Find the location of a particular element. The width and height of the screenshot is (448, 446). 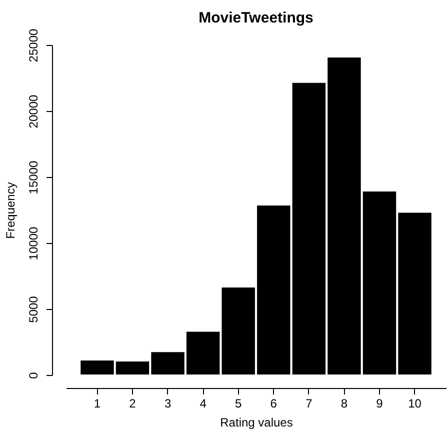

x-tick-label: 6 is located at coordinates (274, 403).